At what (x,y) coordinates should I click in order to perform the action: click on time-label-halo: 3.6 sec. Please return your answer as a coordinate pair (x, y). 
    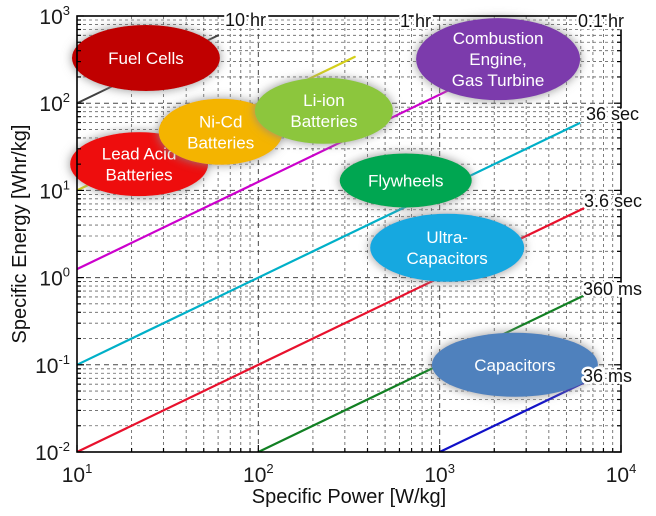
    Looking at the image, I should click on (613, 201).